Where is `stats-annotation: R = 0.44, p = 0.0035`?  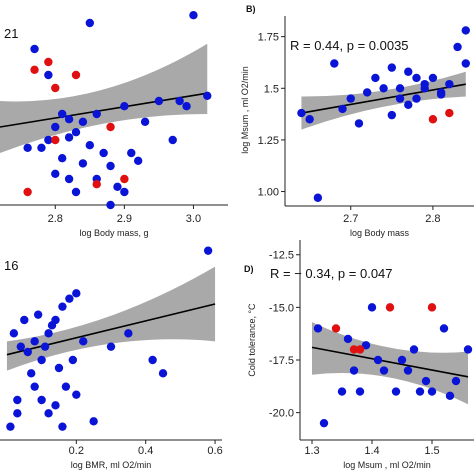 stats-annotation: R = 0.44, p = 0.0035 is located at coordinates (349, 45).